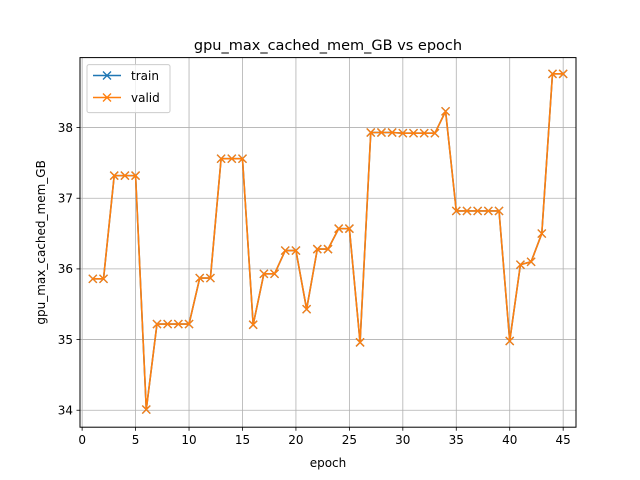  I want to click on x-tick-label: 10, so click(188, 440).